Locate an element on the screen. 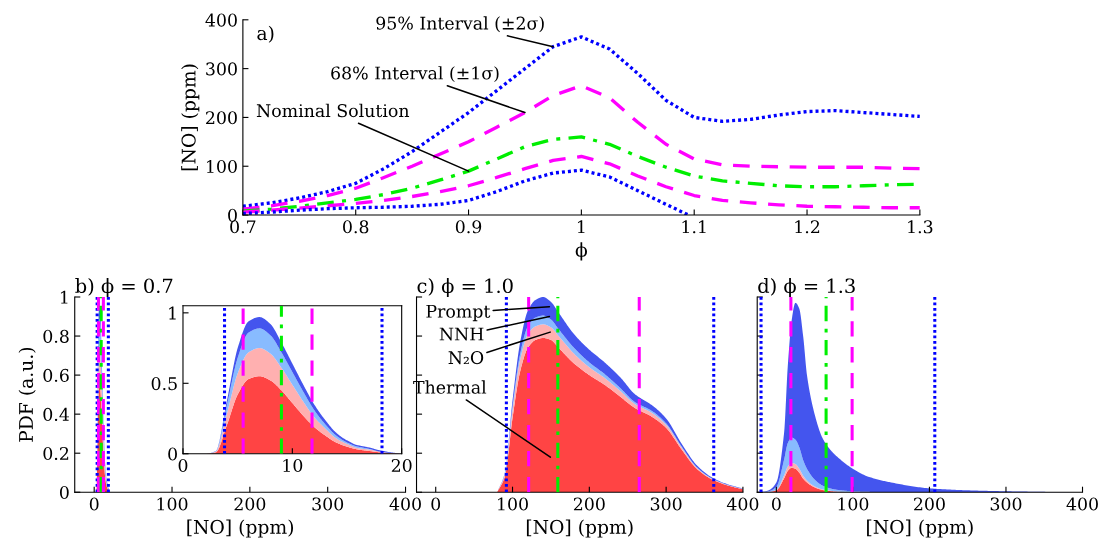 This screenshot has width=1099, height=550. y-tick-label: 0.6 is located at coordinates (56, 375).